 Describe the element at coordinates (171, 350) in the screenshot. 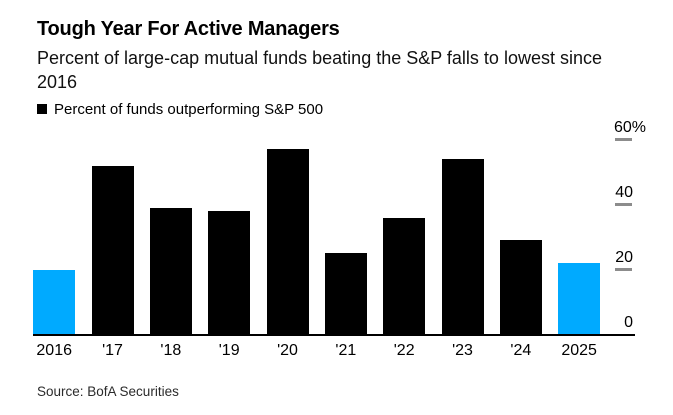

I see `x-axis-label-18: '18` at that location.